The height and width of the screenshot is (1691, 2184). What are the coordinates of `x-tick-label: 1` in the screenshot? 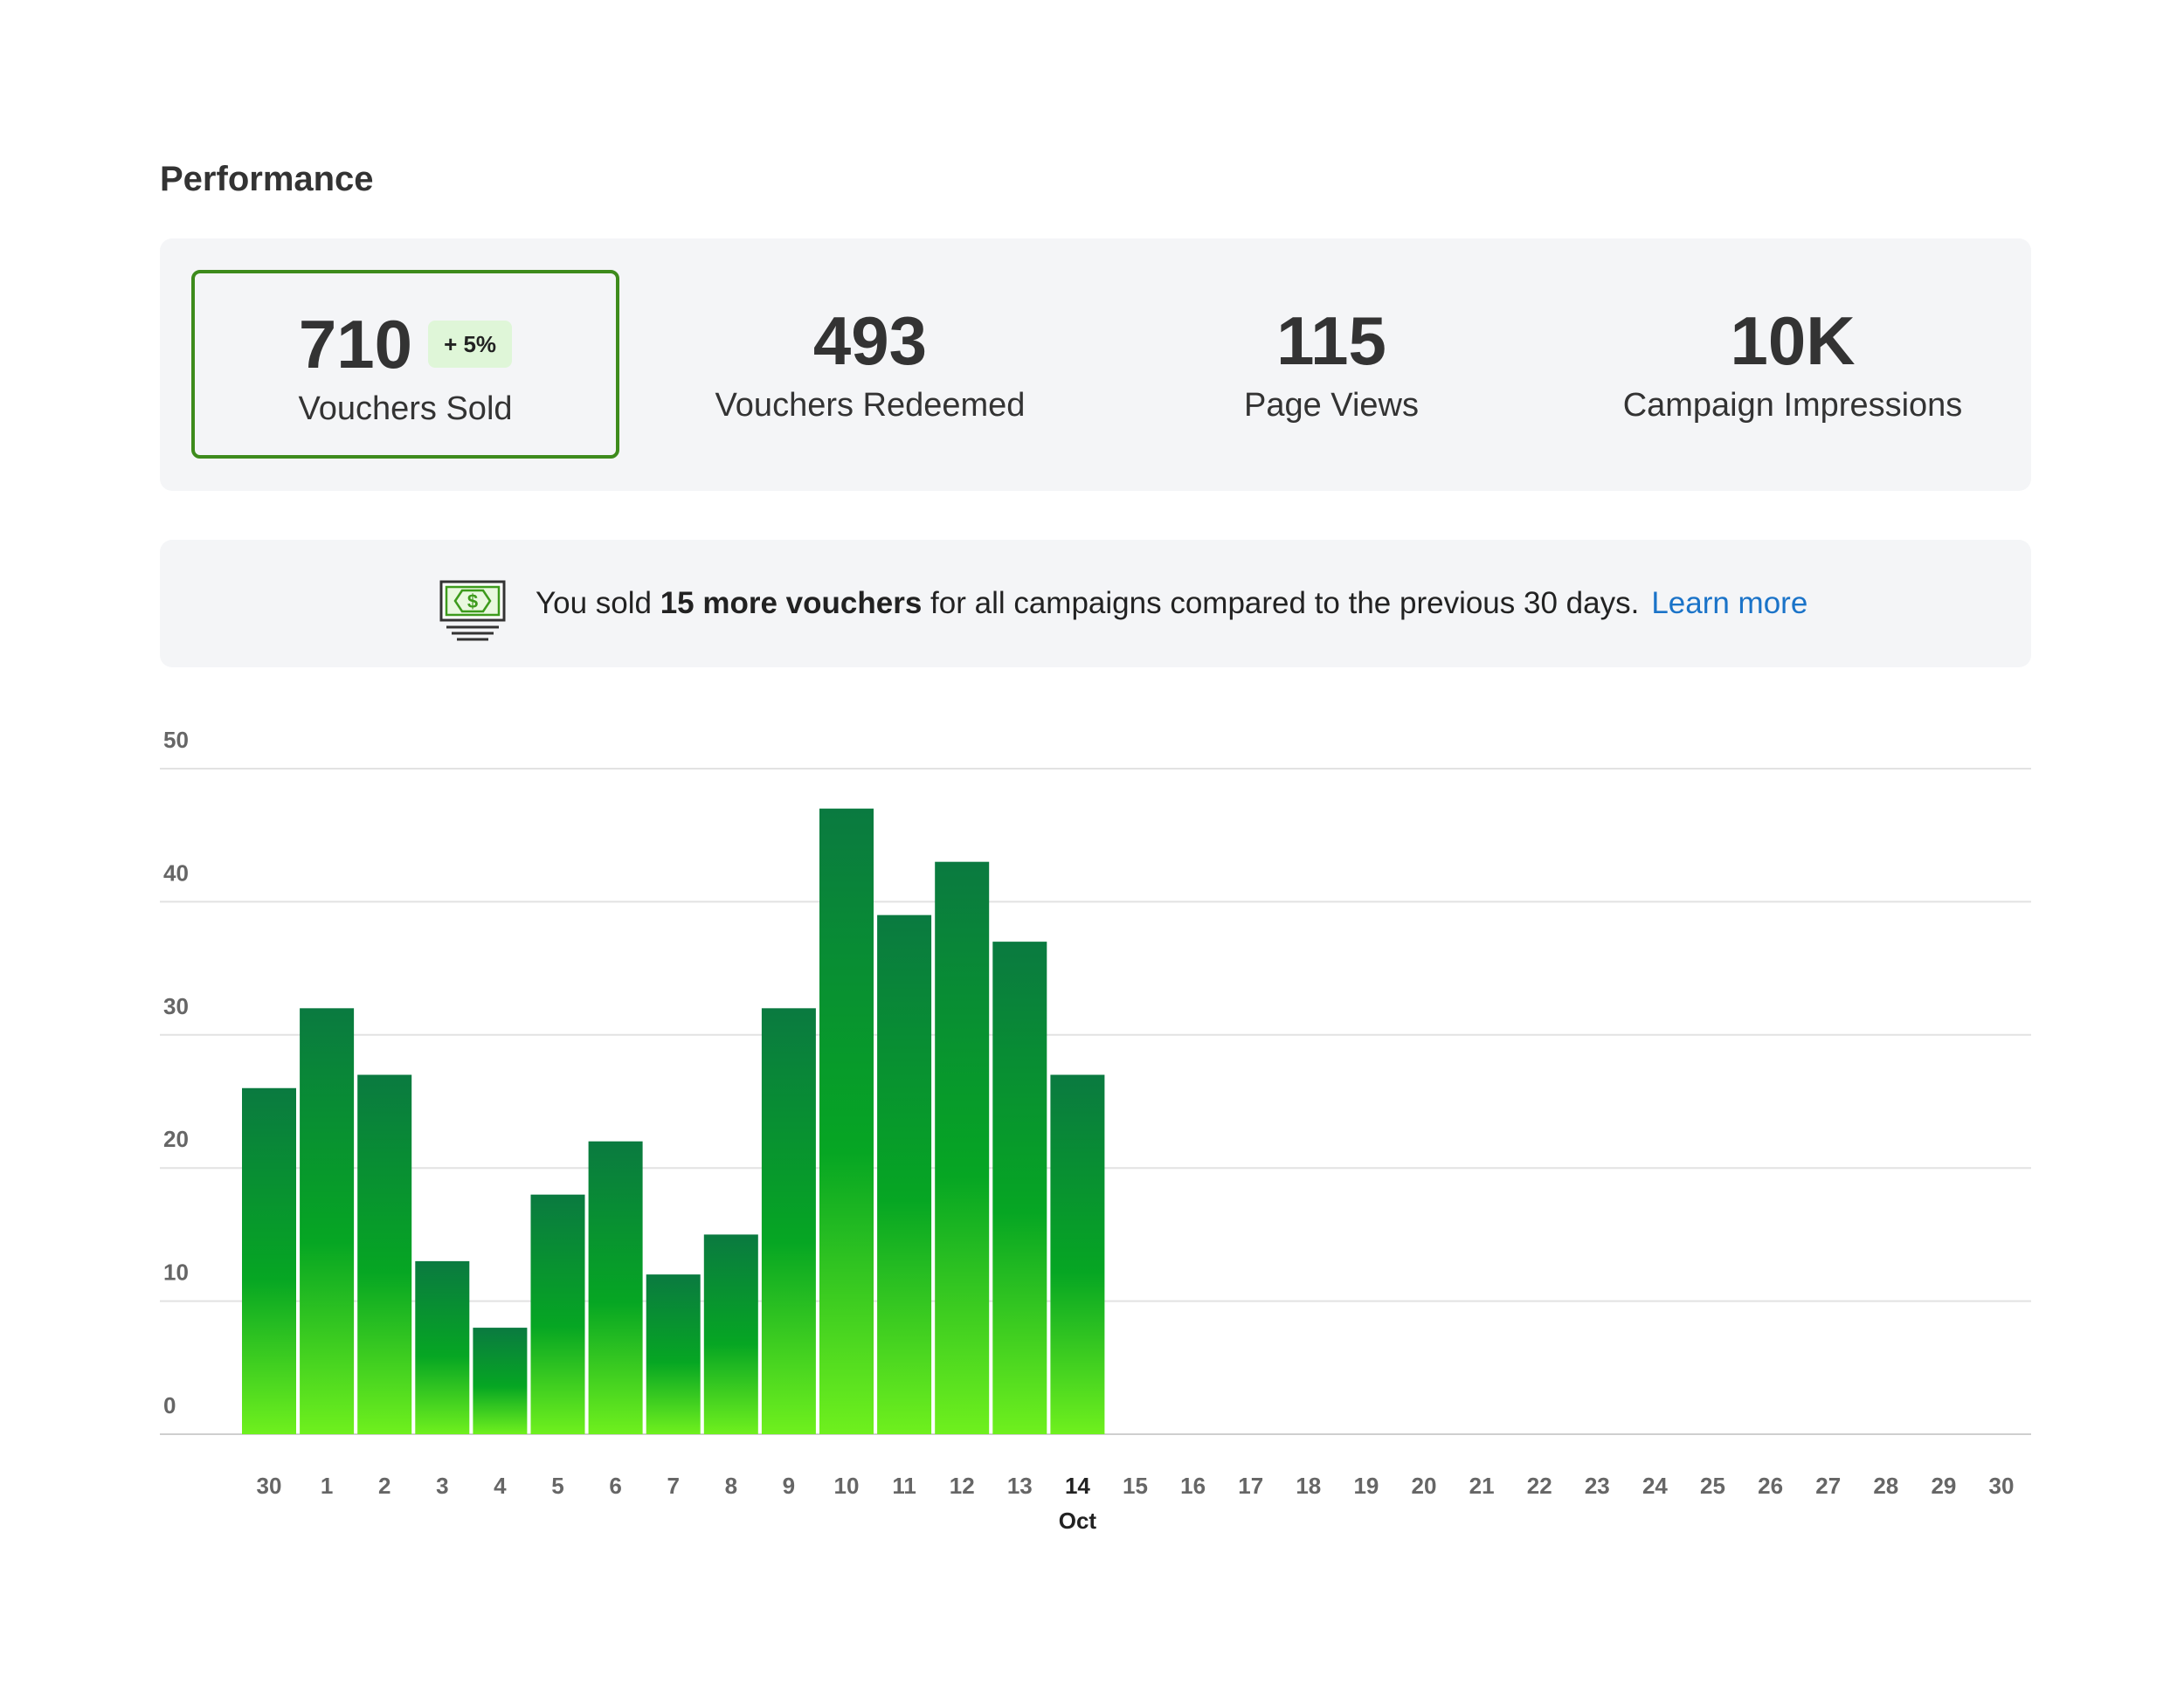 It's located at (327, 1486).